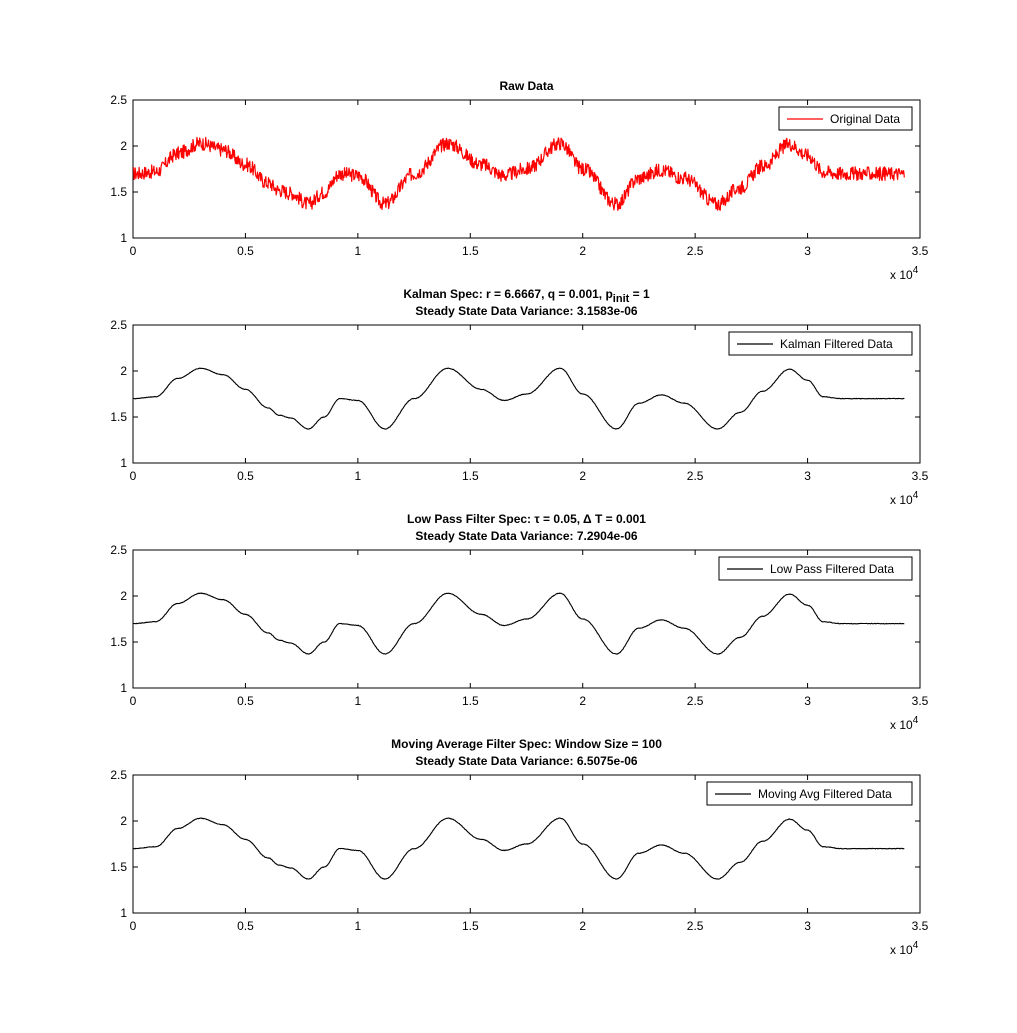  Describe the element at coordinates (526, 86) in the screenshot. I see `chart-title: Raw Data` at that location.